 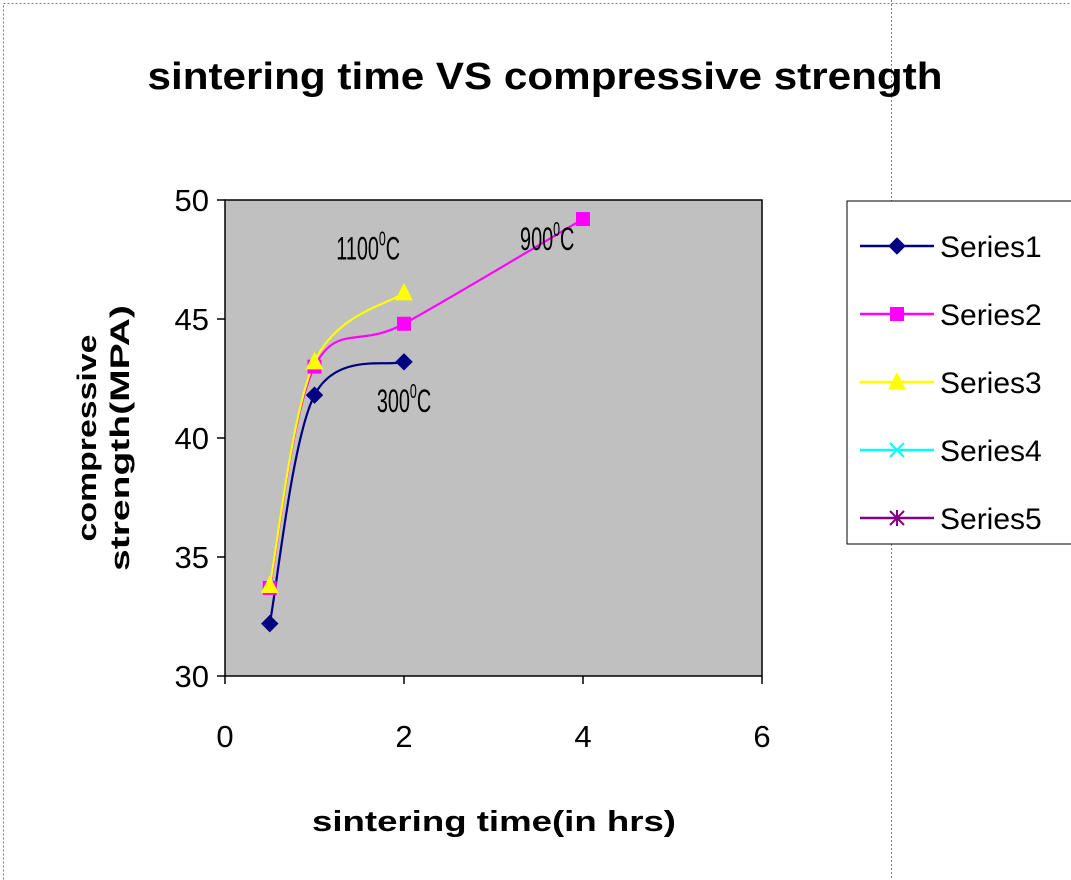 I want to click on annotations: 11000C 9000C 3000C, so click(x=455, y=318).